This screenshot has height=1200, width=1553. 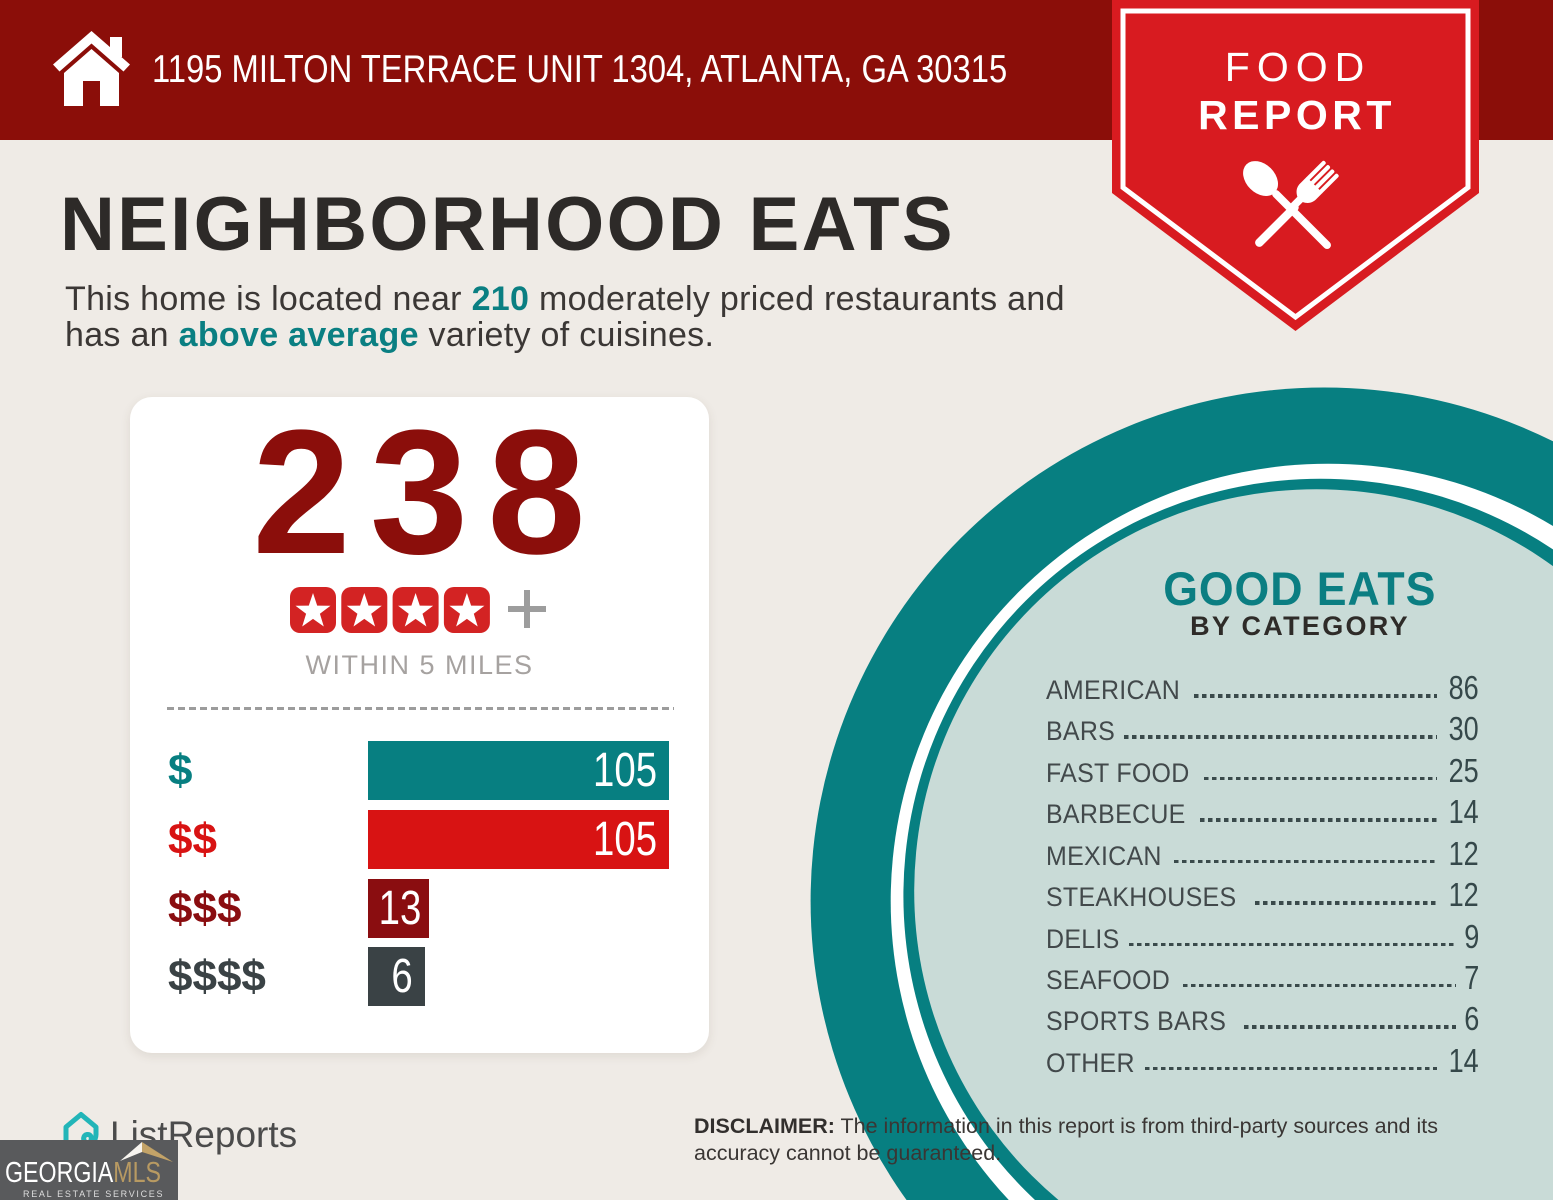 I want to click on svg-text: FOOD, so click(x=1298, y=67).